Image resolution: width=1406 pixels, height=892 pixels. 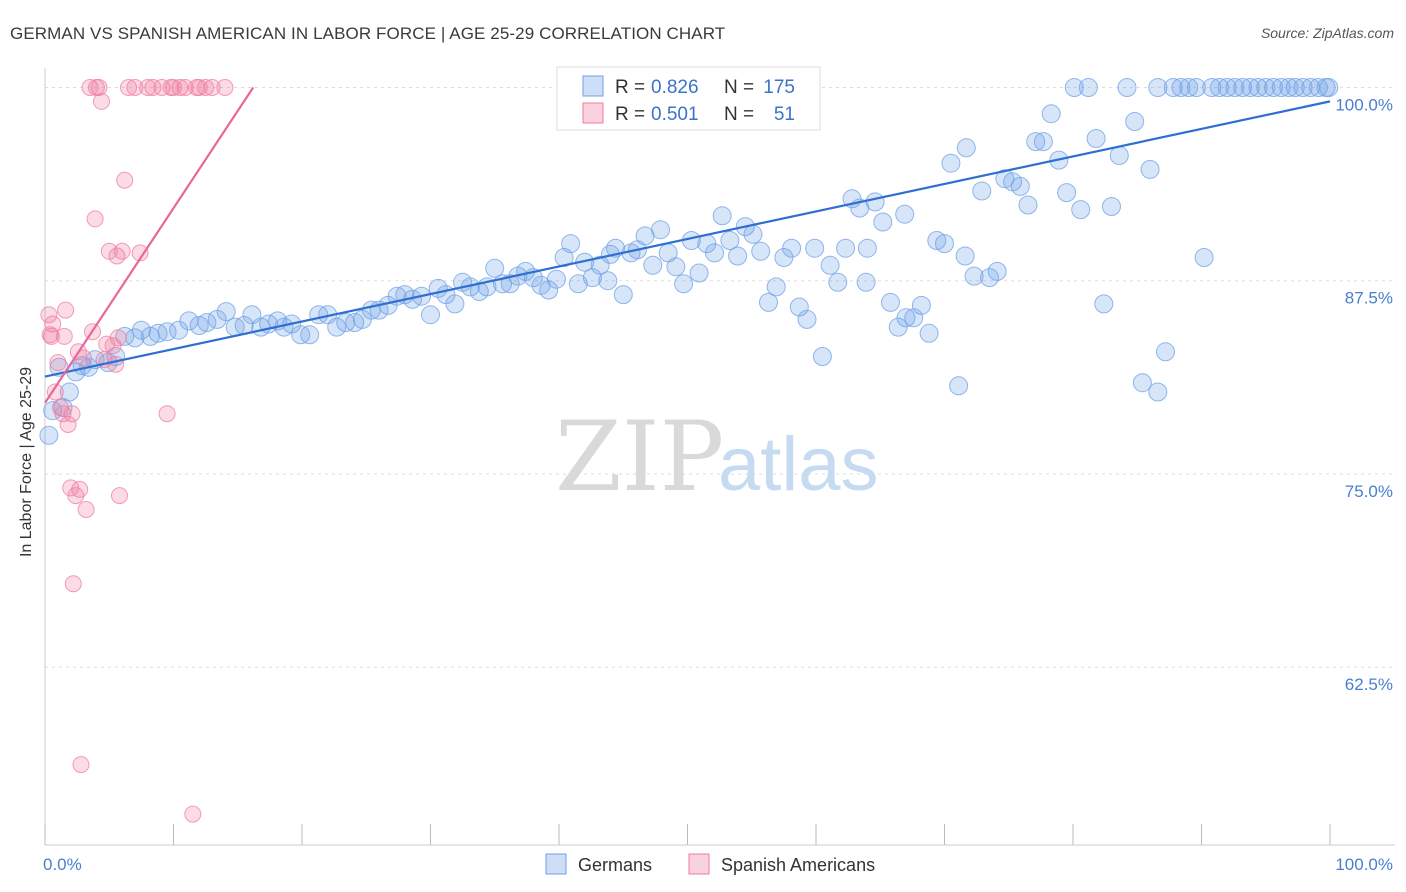 I want to click on series-legend: Germans Spanish Americans, so click(x=710, y=864).